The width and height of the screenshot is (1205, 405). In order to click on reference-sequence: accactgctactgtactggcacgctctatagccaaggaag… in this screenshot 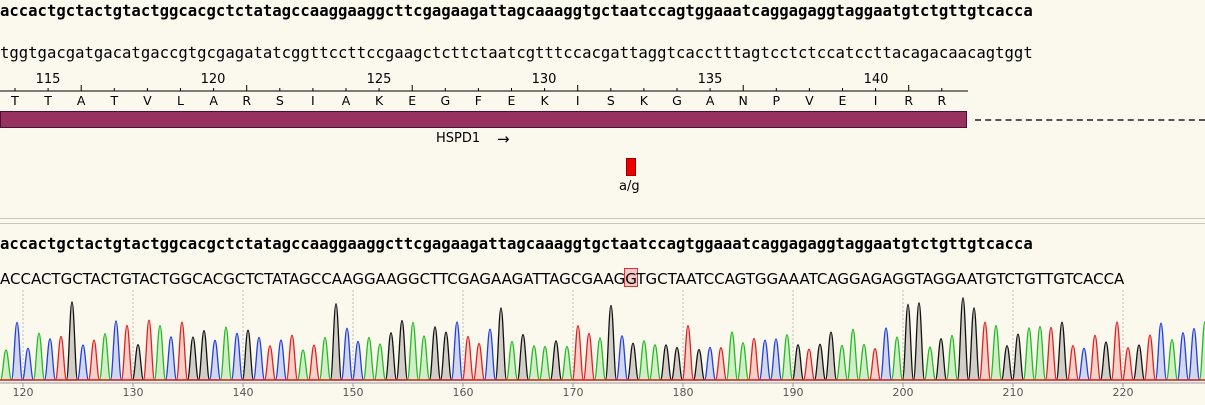, I will do `click(516, 11)`.